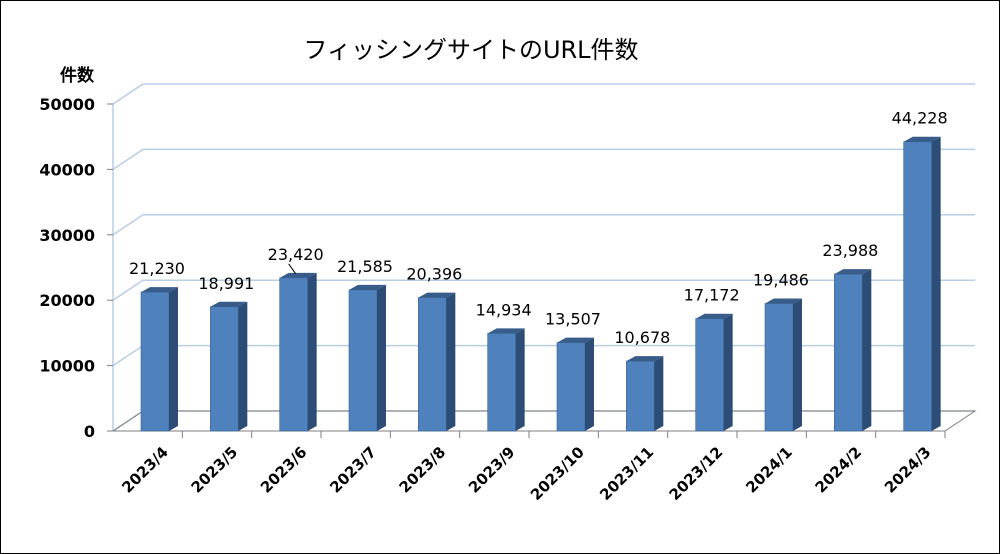 The height and width of the screenshot is (554, 1000). What do you see at coordinates (145, 470) in the screenshot?
I see `x-tick-label: 2023/4` at bounding box center [145, 470].